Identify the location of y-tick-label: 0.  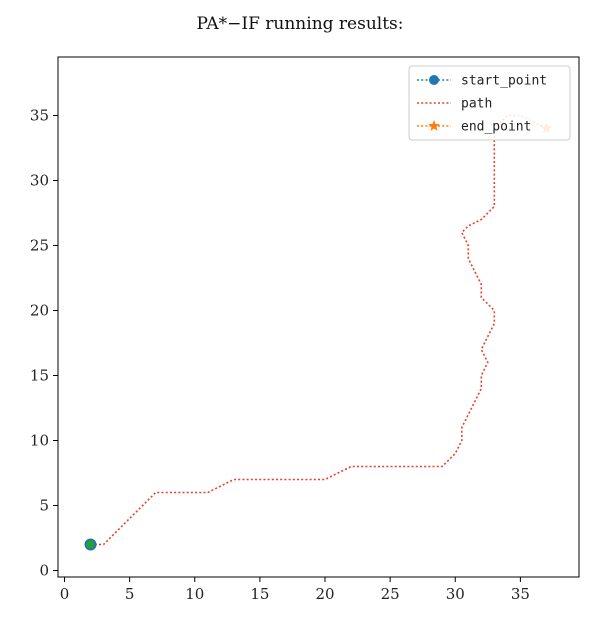
(44, 571).